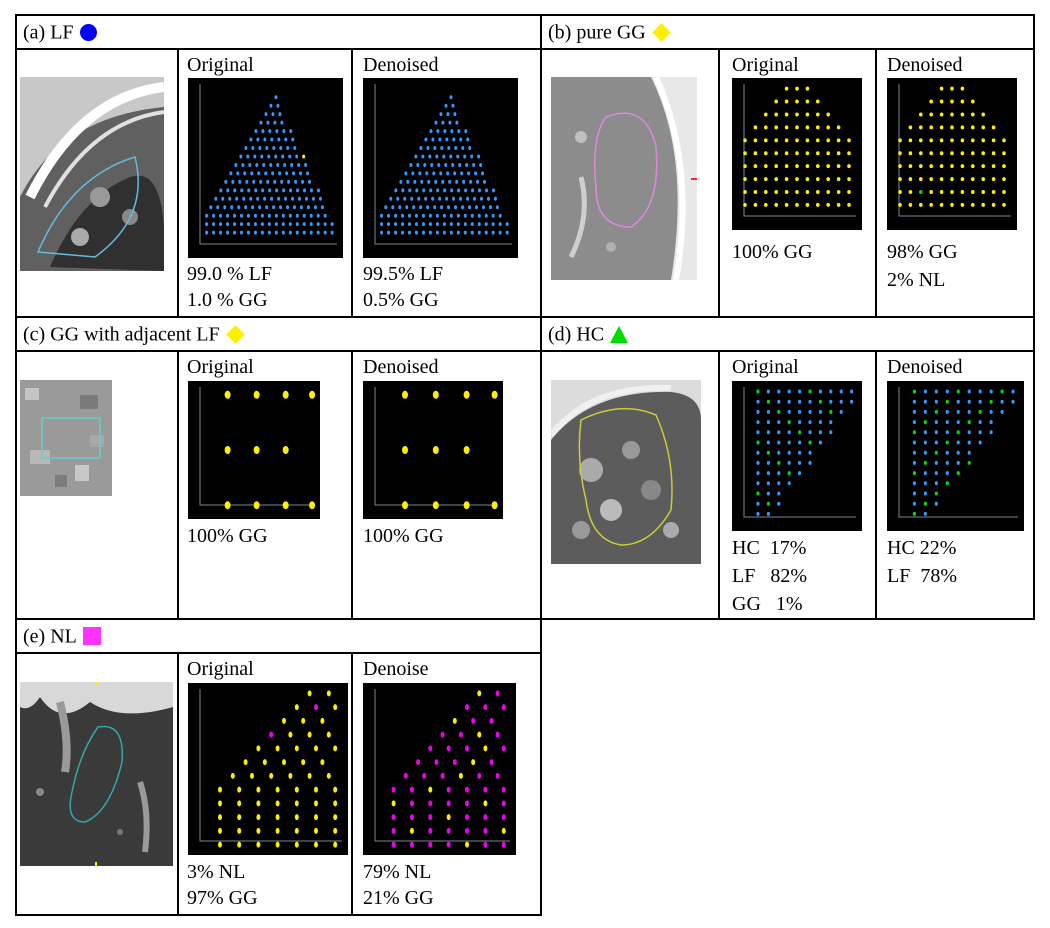 The height and width of the screenshot is (928, 1050). I want to click on panel-d-original-title: Original, so click(765, 367).